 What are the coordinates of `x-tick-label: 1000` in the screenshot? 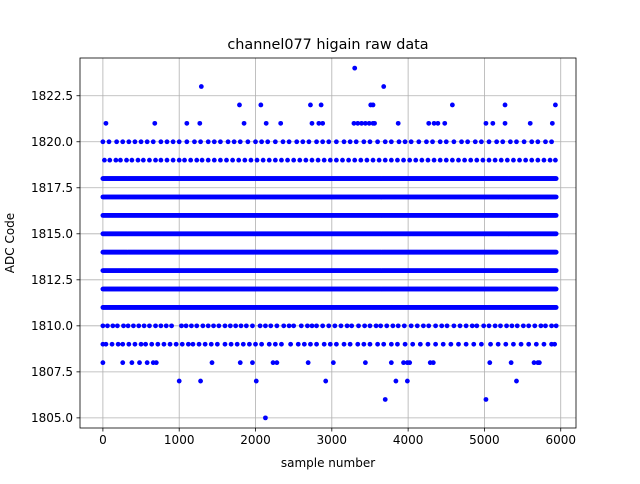 It's located at (179, 440).